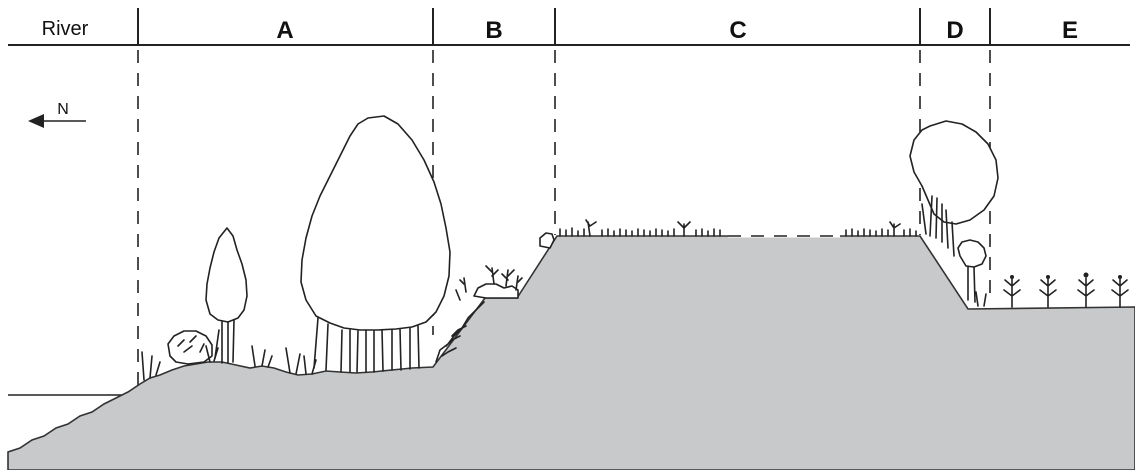  Describe the element at coordinates (63, 109) in the screenshot. I see `north-label: N` at that location.